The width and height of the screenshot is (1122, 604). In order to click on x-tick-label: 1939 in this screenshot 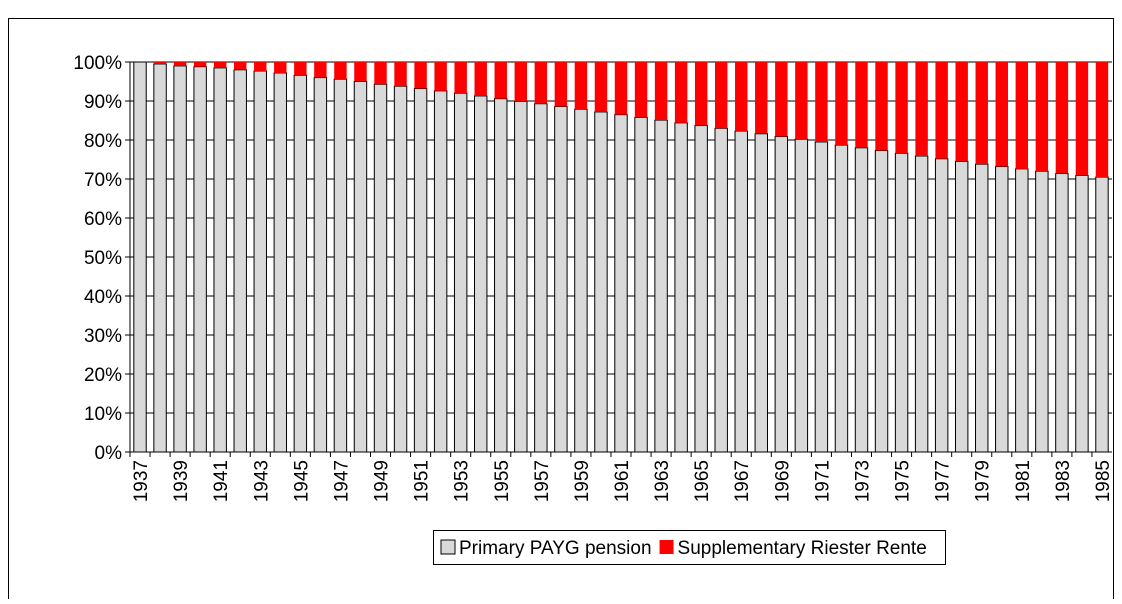, I will do `click(181, 481)`.